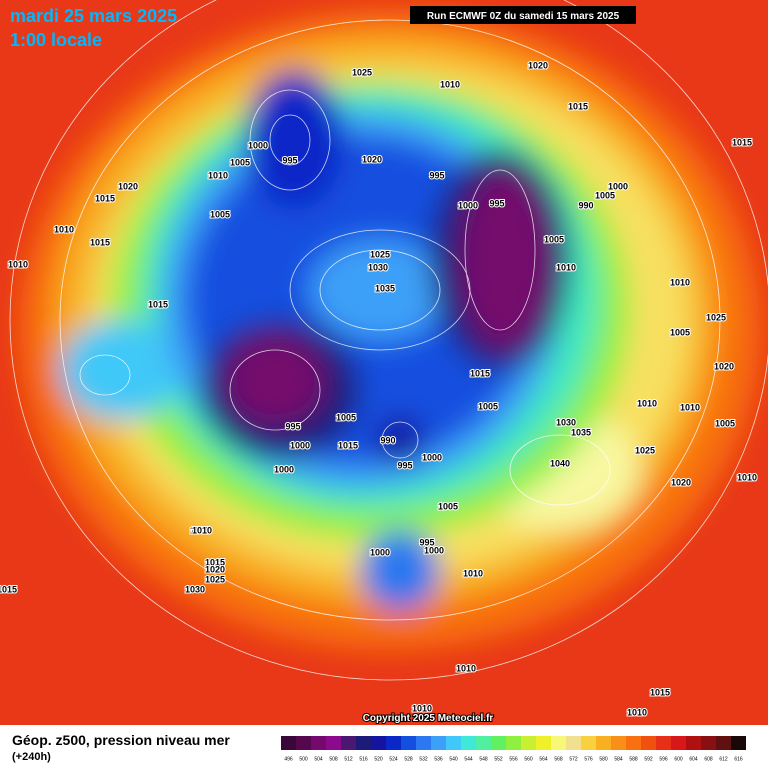 Image resolution: width=768 pixels, height=768 pixels. I want to click on legend-label: 516, so click(363, 759).